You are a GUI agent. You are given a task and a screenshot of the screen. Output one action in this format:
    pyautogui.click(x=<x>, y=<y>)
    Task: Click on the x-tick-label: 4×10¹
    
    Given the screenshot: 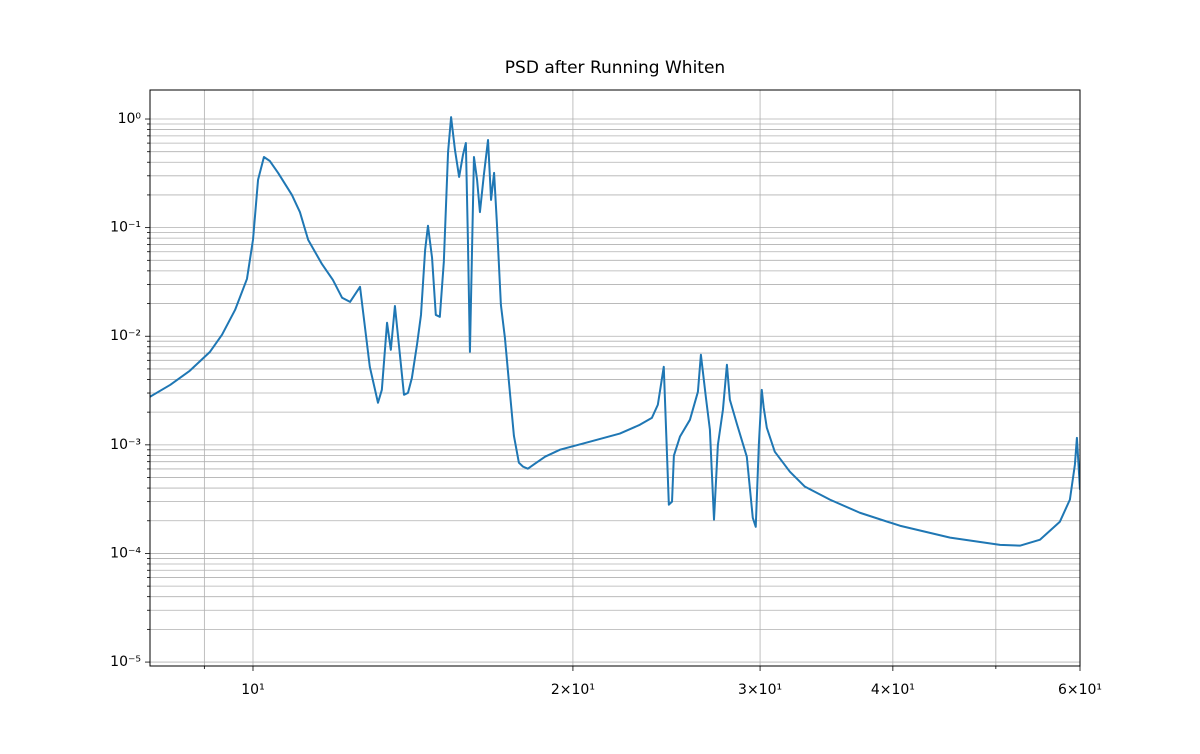 What is the action you would take?
    pyautogui.click(x=893, y=690)
    